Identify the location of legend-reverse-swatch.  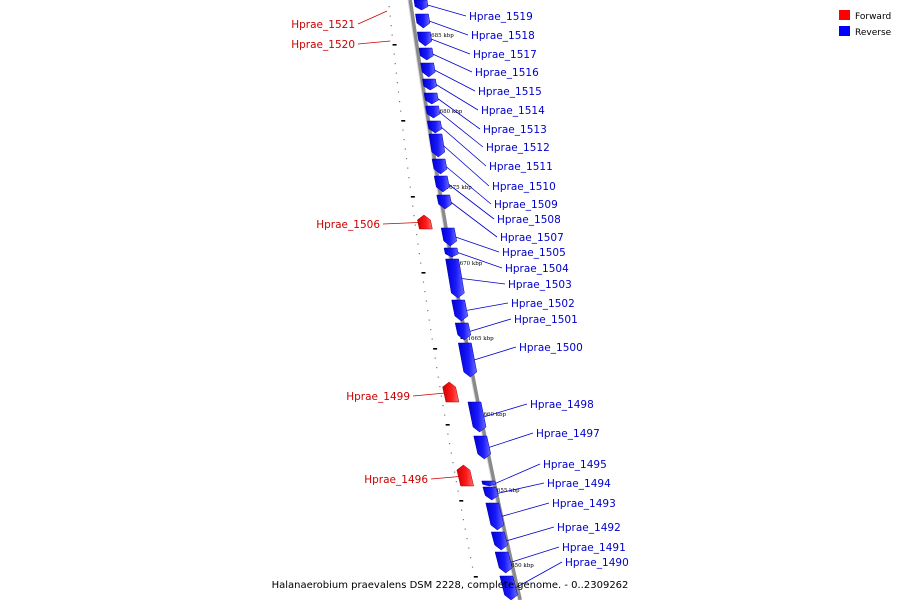
(844, 31).